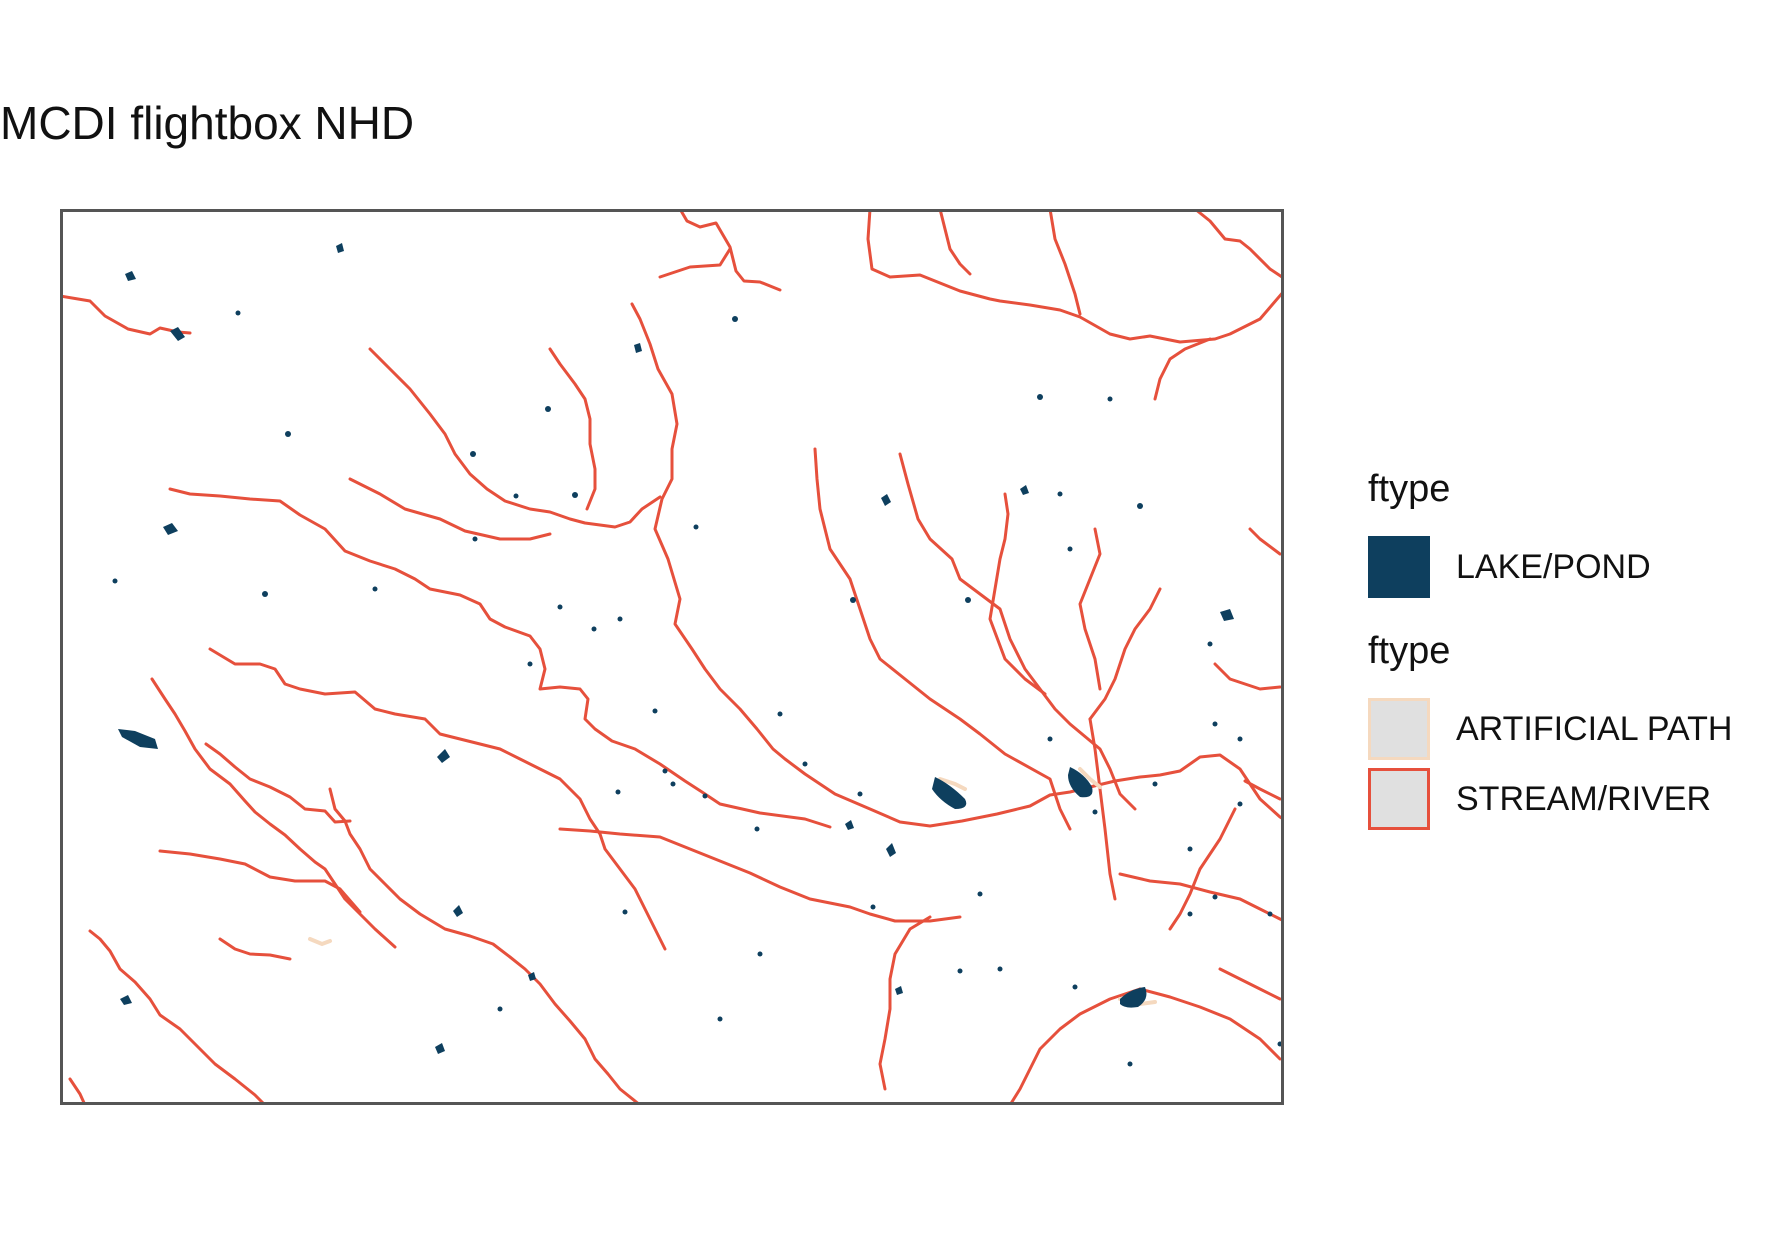 The height and width of the screenshot is (1243, 1771). Describe the element at coordinates (1409, 489) in the screenshot. I see `legend-title-fill: ftype` at that location.